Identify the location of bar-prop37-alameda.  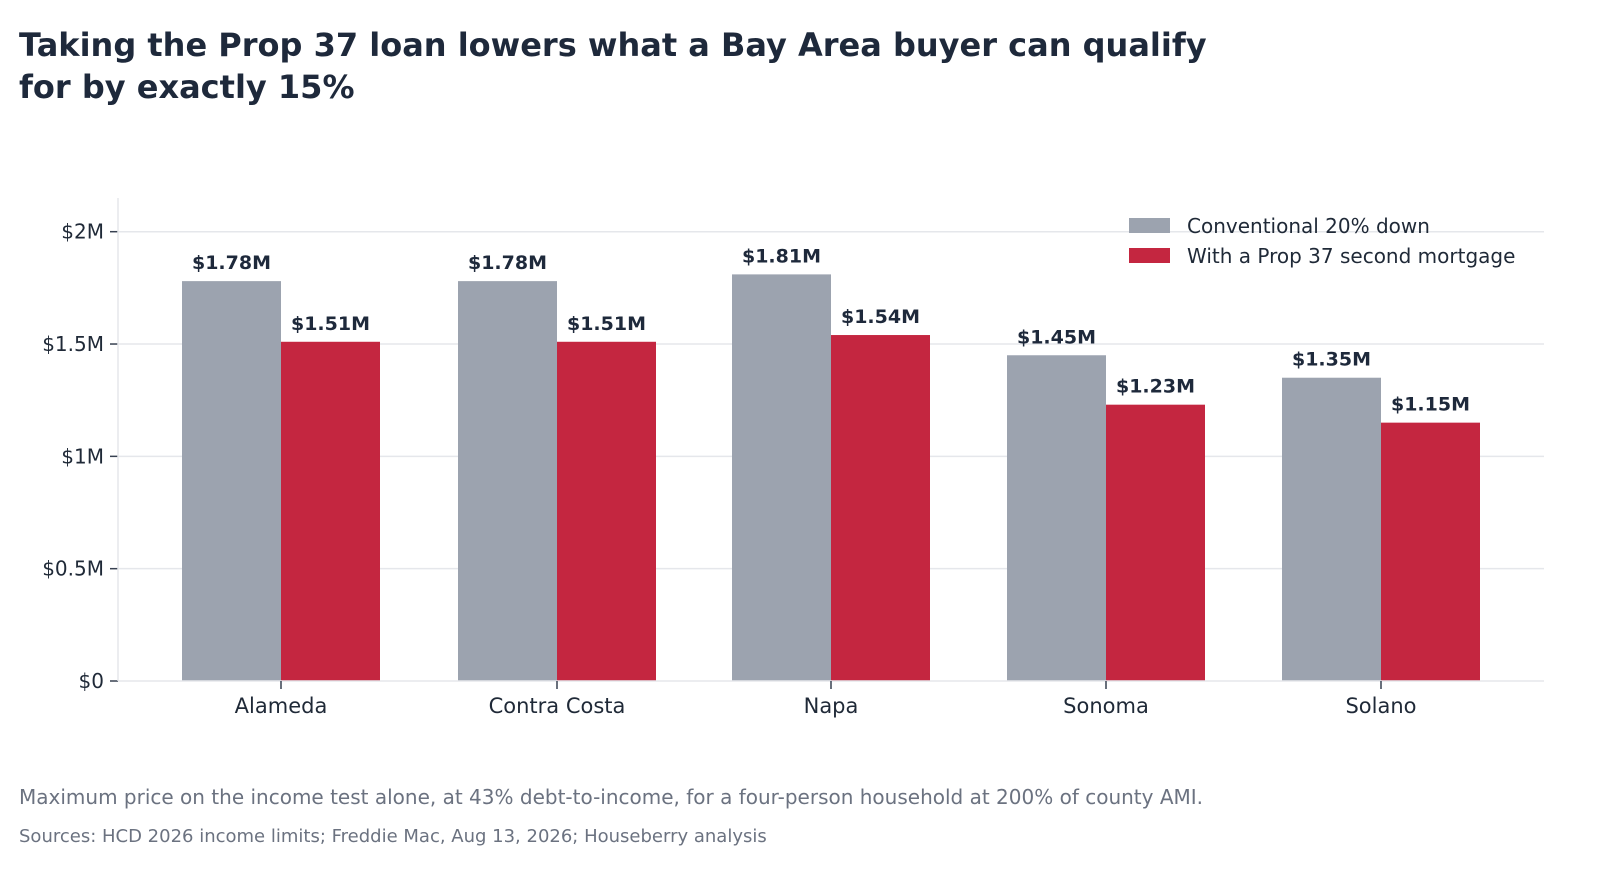
(330, 511).